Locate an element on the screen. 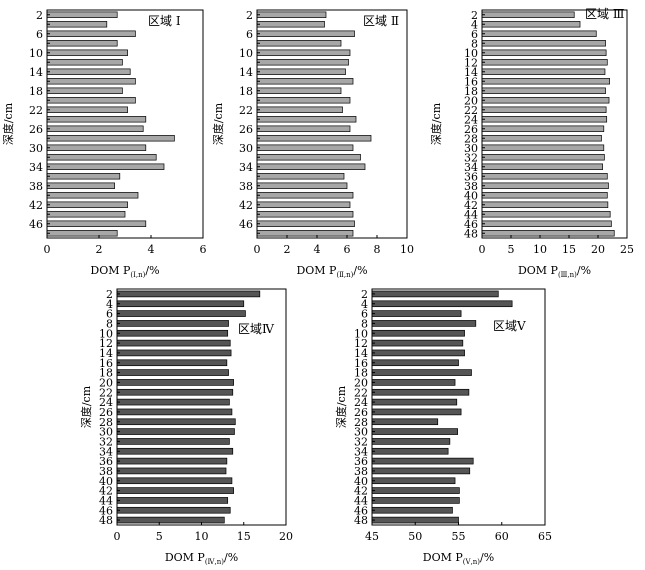 This screenshot has height=570, width=645. chart1-xtick-label-4: 4 is located at coordinates (151, 249).